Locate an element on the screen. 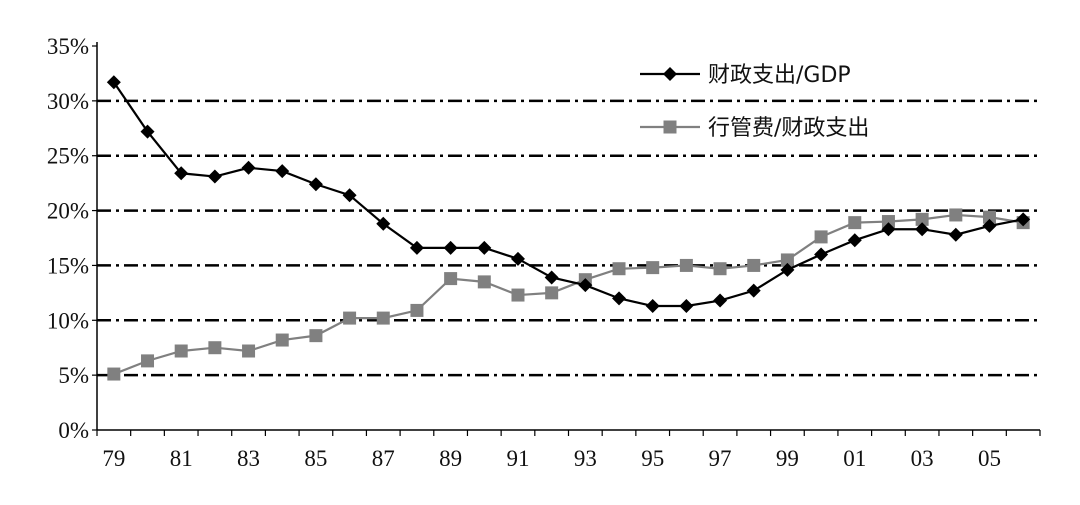 This screenshot has width=1080, height=505. x-tick-label: 95 is located at coordinates (652, 458).